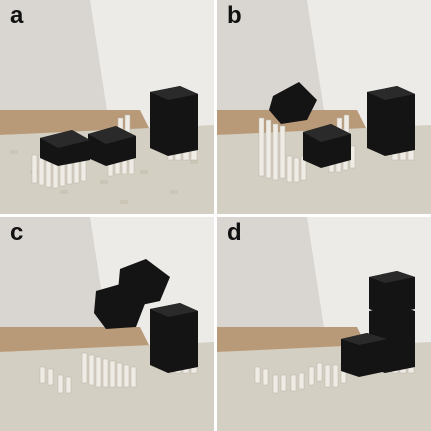 The image size is (431, 431). Describe the element at coordinates (17, 15) in the screenshot. I see `panel-label-a: a` at that location.